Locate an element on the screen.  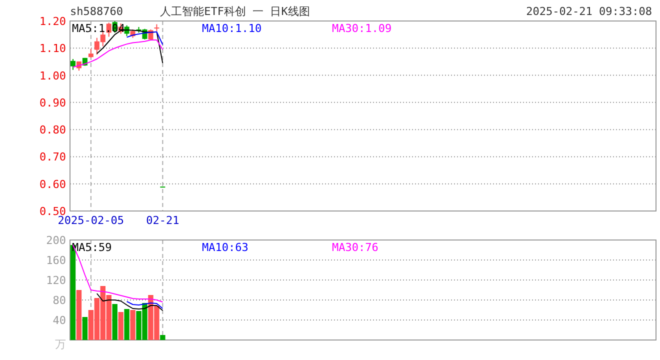
y-tick-label: 1.20 is located at coordinates (53, 21).